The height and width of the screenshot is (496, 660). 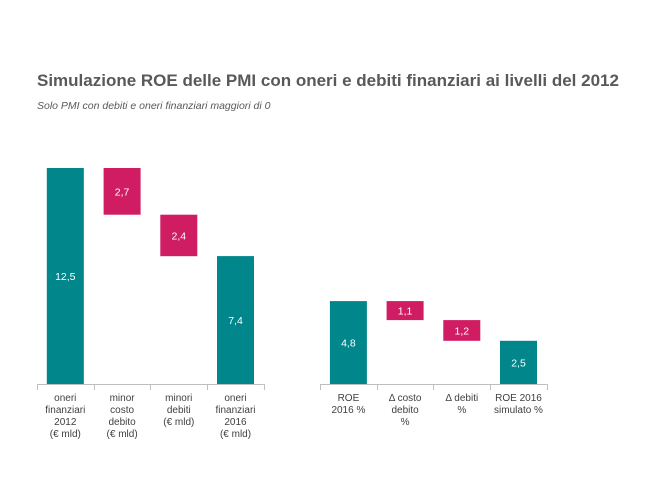 What do you see at coordinates (349, 398) in the screenshot?
I see `category-label: ROE` at bounding box center [349, 398].